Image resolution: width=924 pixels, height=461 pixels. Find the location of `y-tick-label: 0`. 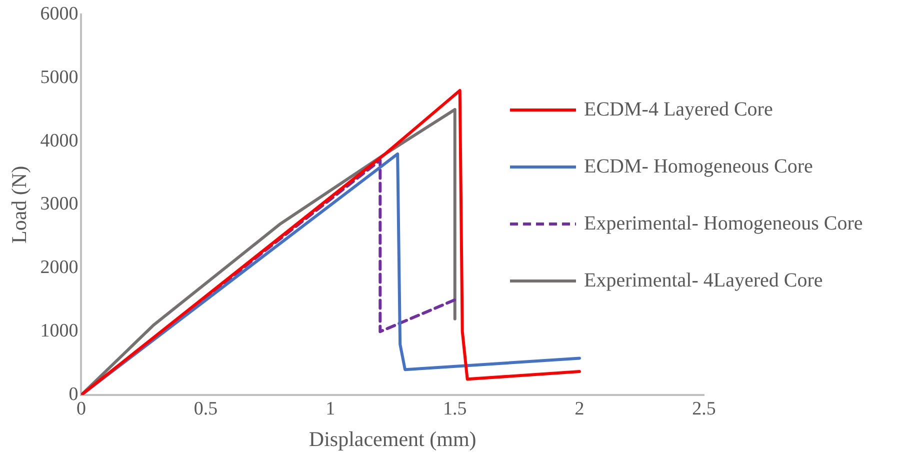

y-tick-label: 0 is located at coordinates (73, 394).